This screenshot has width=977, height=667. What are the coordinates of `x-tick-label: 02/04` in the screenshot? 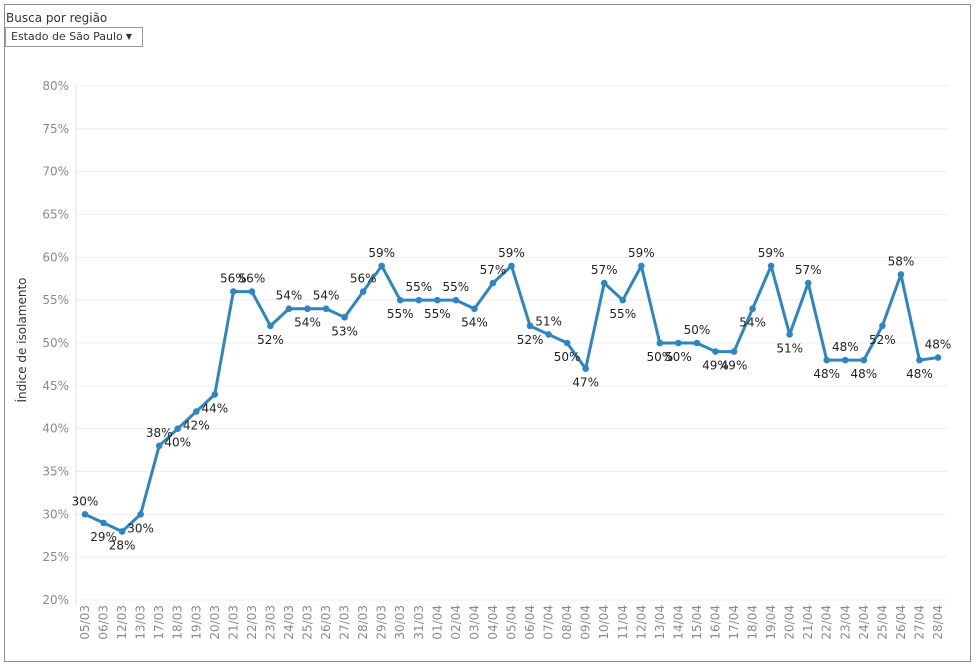 It's located at (456, 622).